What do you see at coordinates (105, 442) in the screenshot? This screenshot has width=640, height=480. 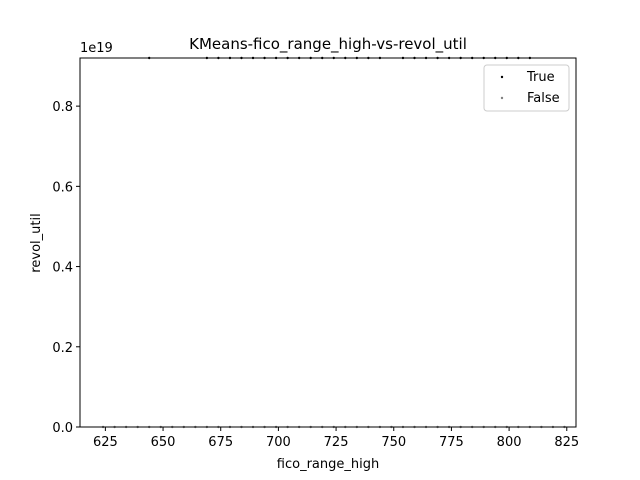 I see `x-tick-label: 625` at bounding box center [105, 442].